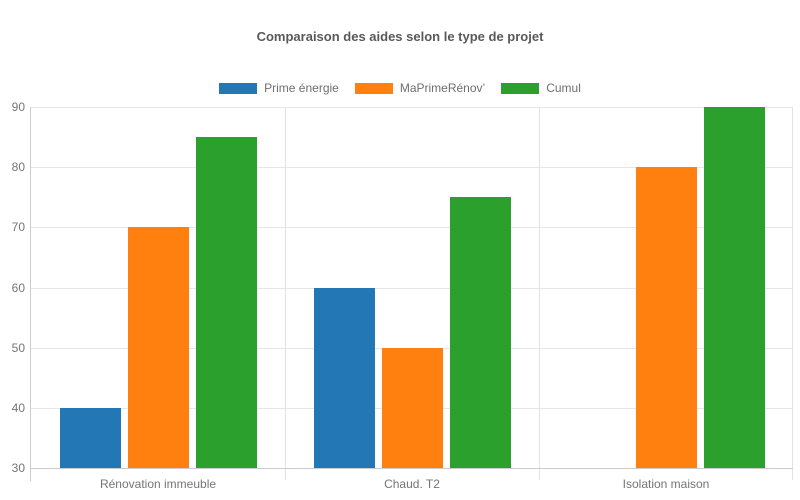 The width and height of the screenshot is (800, 500). Describe the element at coordinates (412, 468) in the screenshot. I see `x-axis-line` at that location.